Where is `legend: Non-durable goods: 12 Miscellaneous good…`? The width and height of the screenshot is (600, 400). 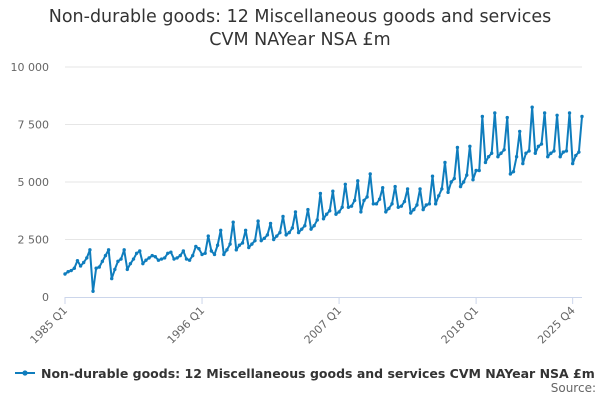 legend: Non-durable goods: 12 Miscellaneous good… is located at coordinates (304, 373).